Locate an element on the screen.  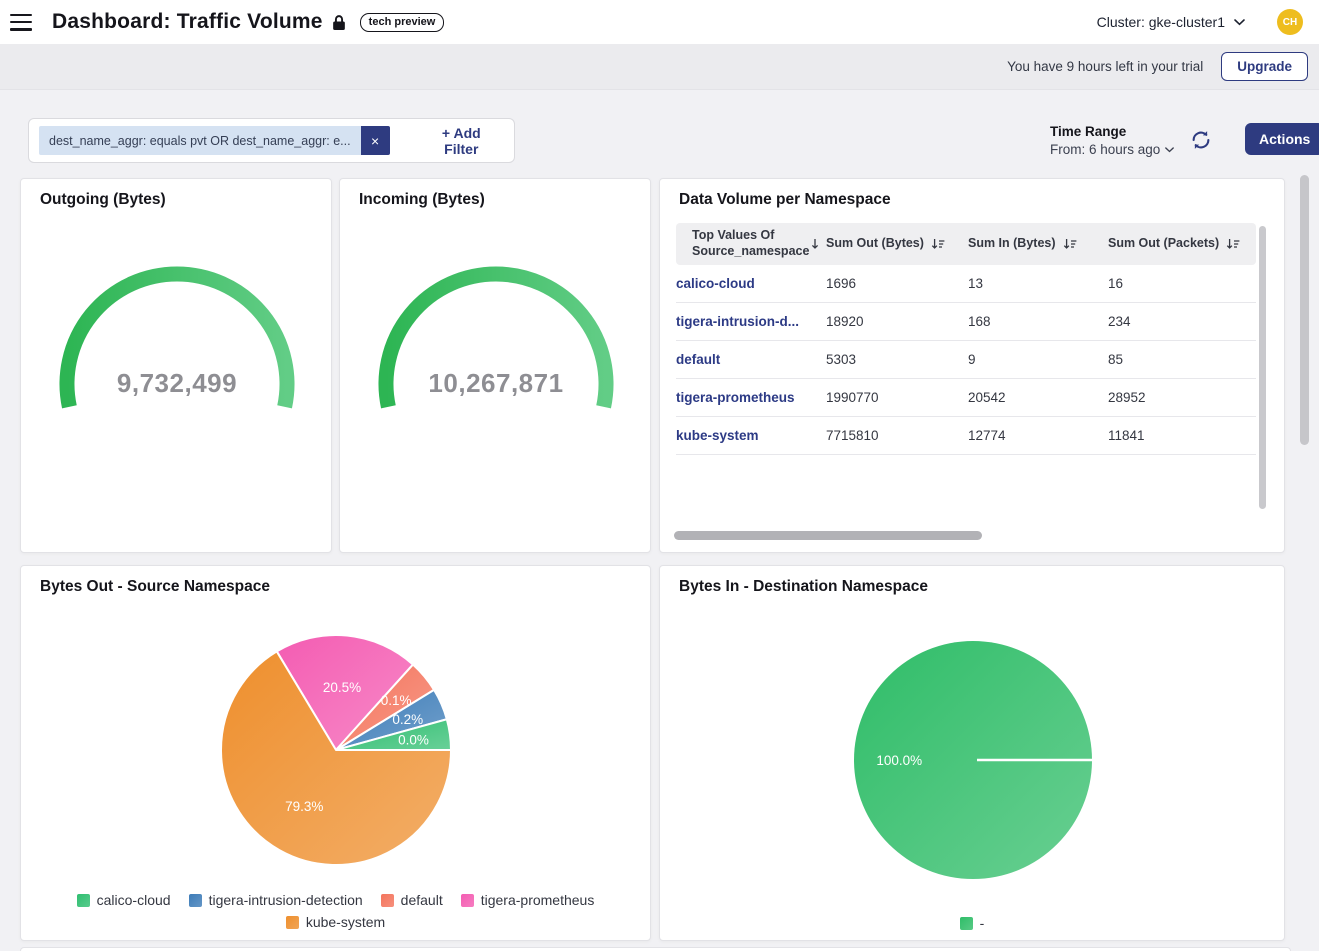
panel-title: Bytes In - Destination Namespace is located at coordinates (803, 586).